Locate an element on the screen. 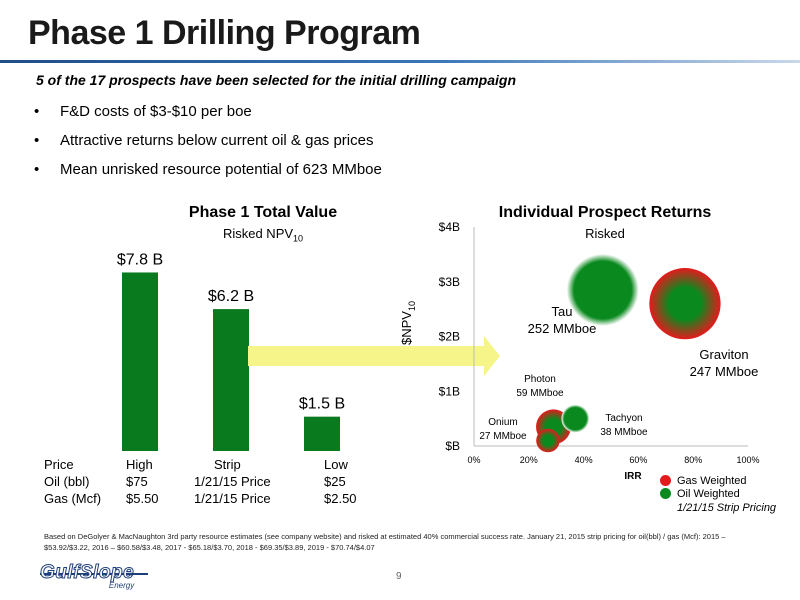  price-table-header: Price High Strip Low is located at coordinates (200, 464).